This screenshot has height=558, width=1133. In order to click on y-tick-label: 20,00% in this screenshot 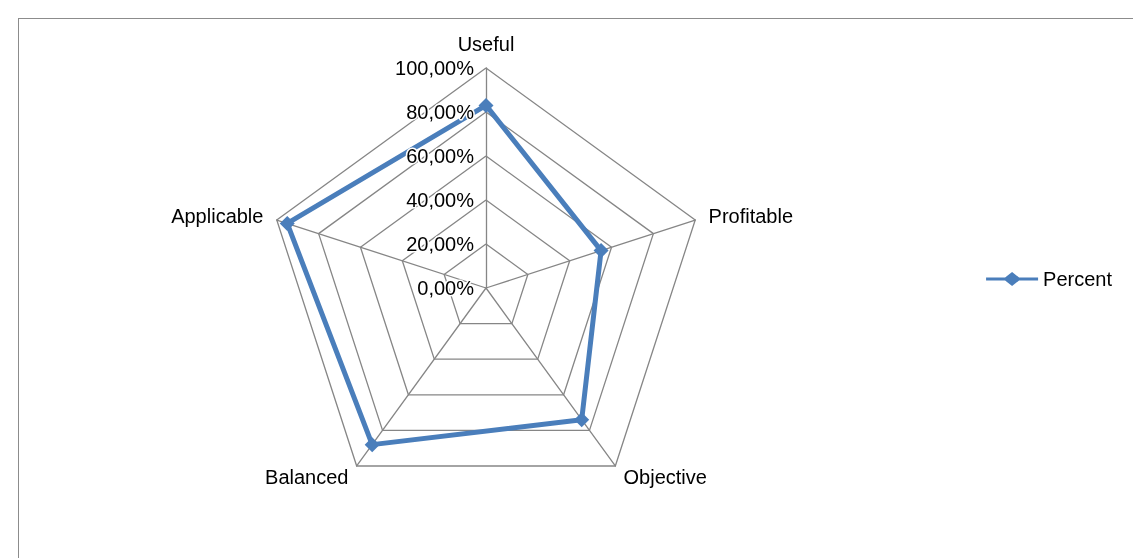, I will do `click(440, 244)`.